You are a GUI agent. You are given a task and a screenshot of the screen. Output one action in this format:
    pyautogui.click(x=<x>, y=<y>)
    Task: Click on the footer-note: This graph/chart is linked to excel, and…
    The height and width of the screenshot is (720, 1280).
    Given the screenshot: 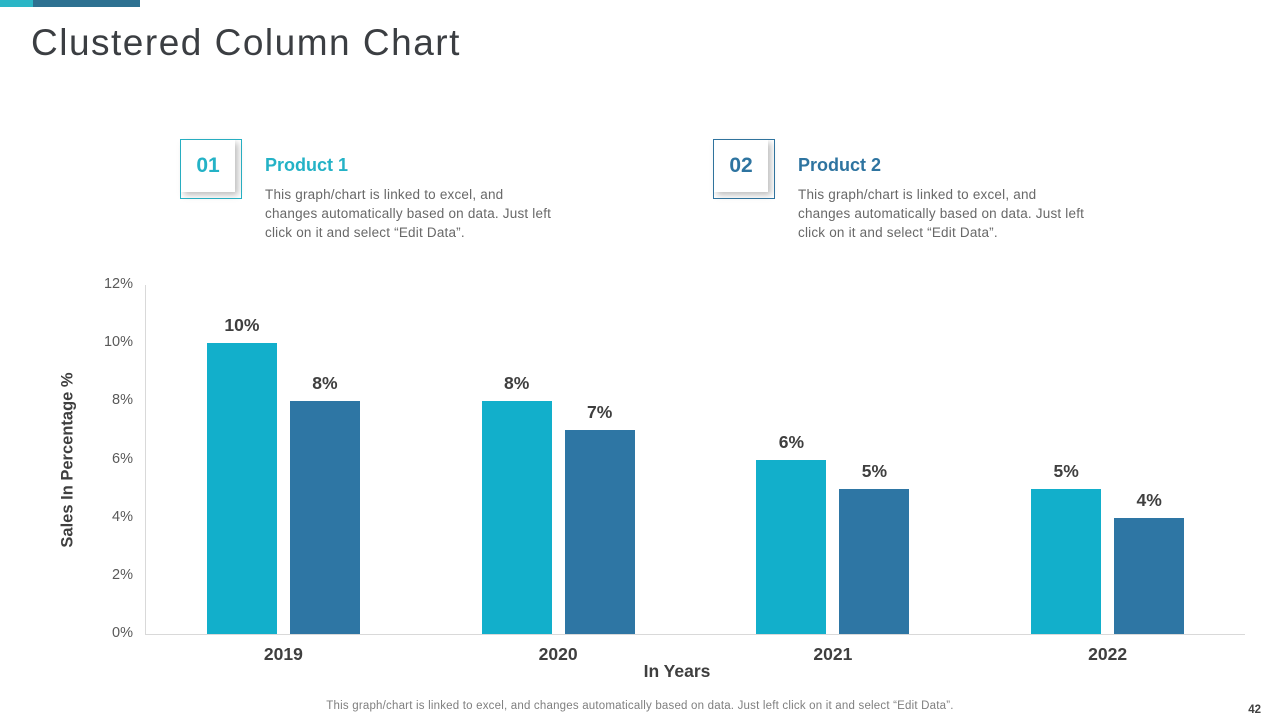 What is the action you would take?
    pyautogui.click(x=640, y=706)
    